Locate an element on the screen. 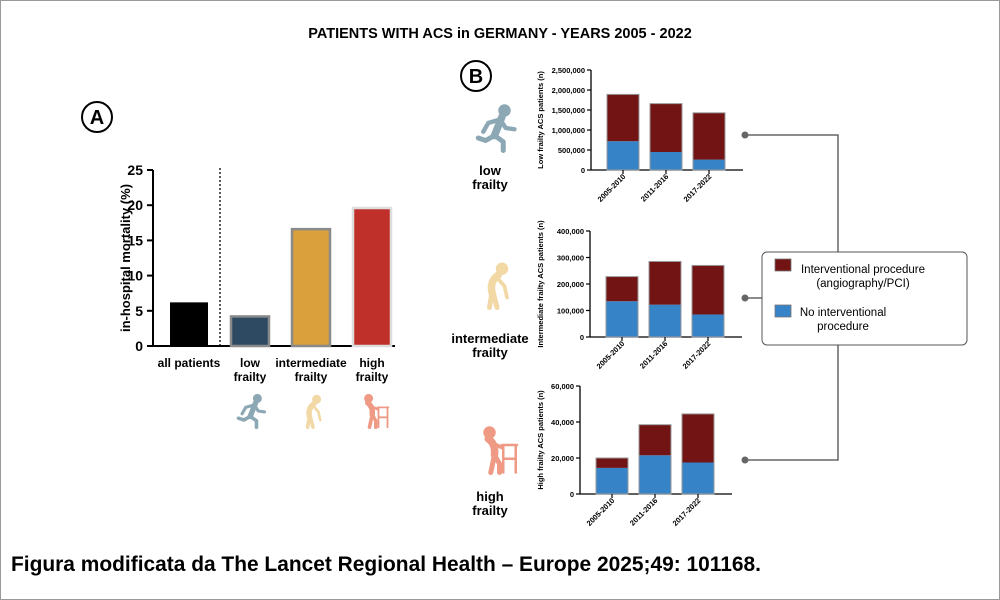 This screenshot has height=600, width=1000. y-tick-label: 1,000,000 is located at coordinates (568, 130).